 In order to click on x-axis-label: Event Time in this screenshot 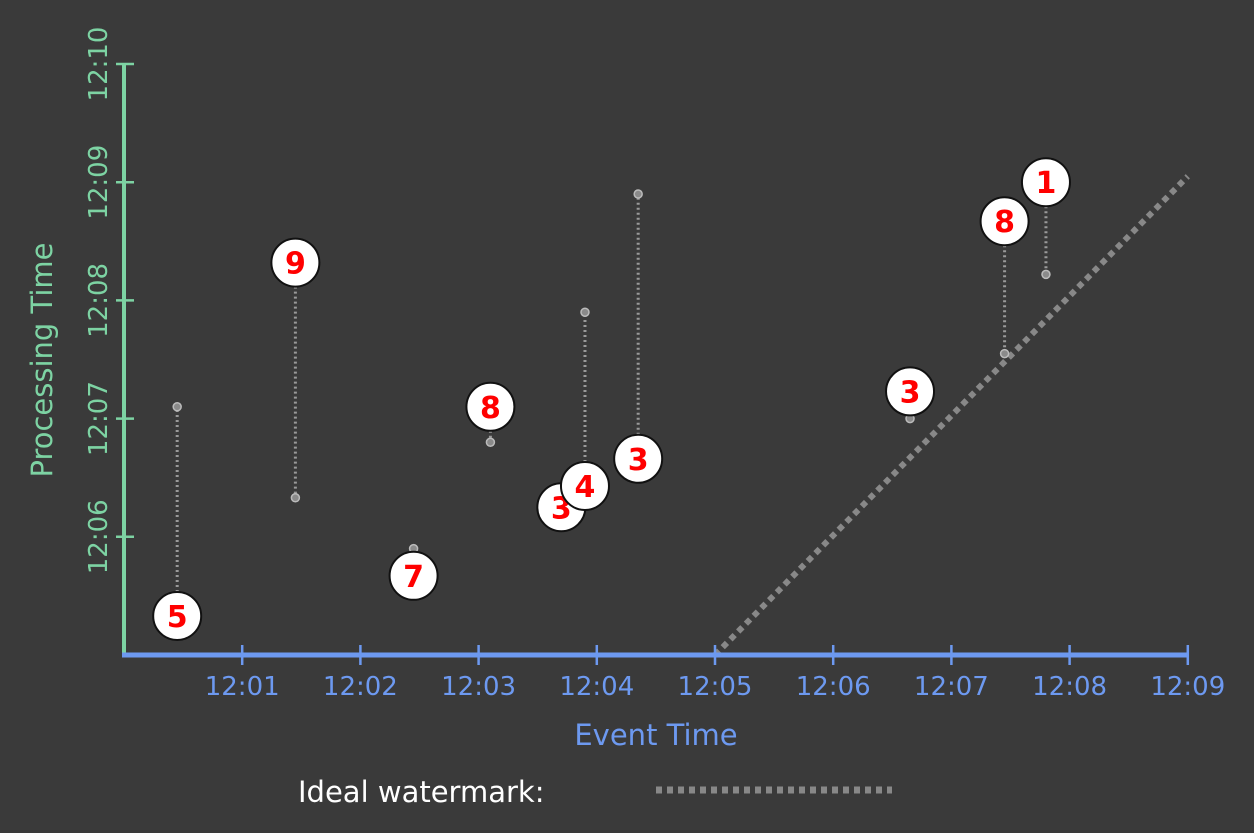, I will do `click(655, 735)`.